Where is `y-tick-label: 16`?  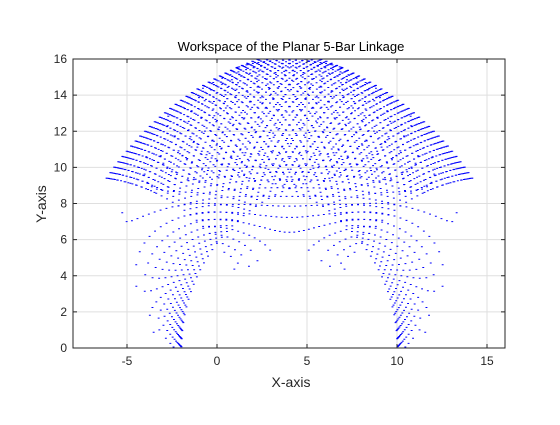 y-tick-label: 16 is located at coordinates (61, 59).